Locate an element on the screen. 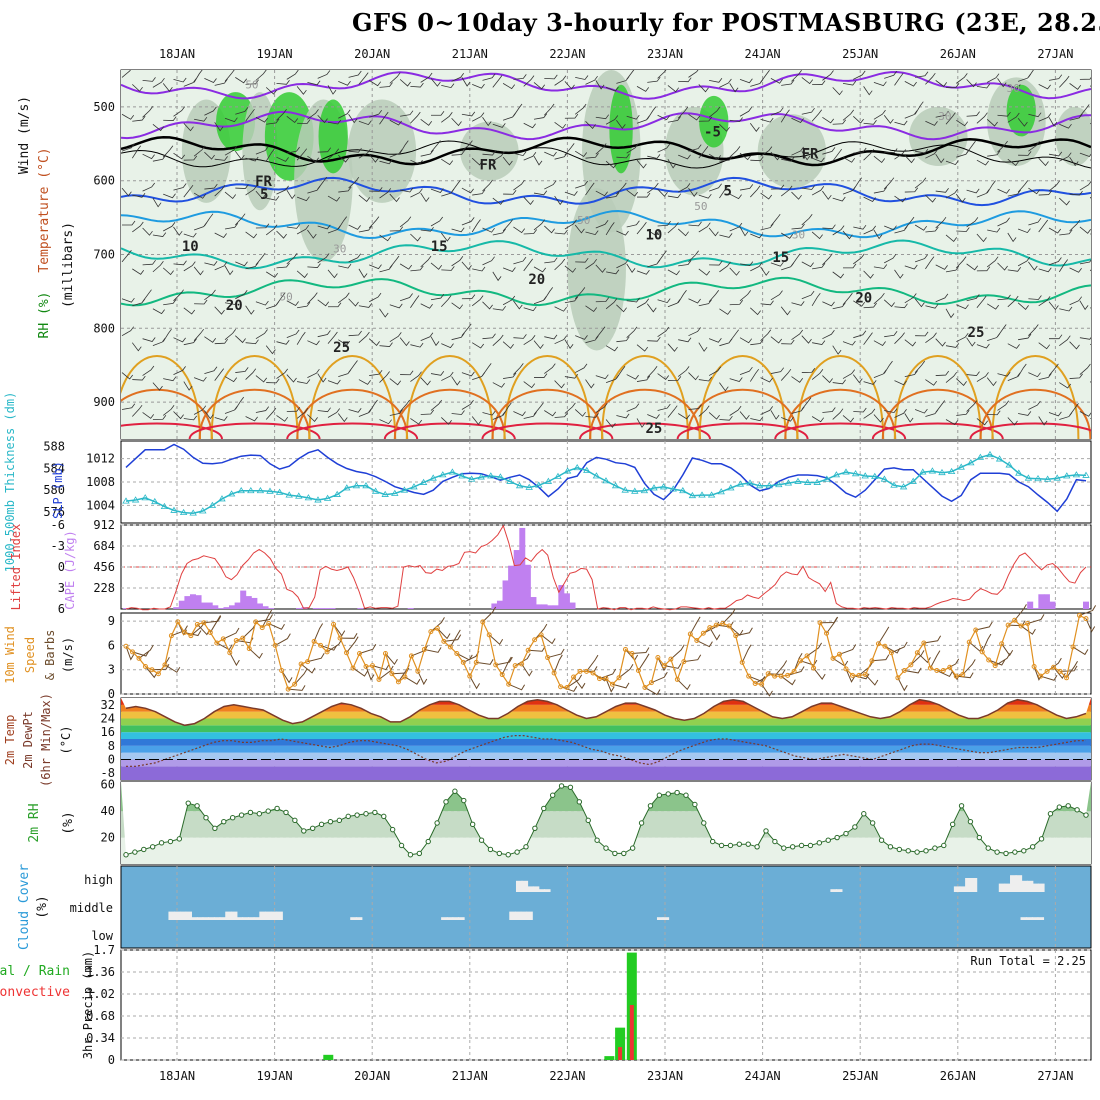 The image size is (1100, 1100). ytick-label: low is located at coordinates (102, 936).